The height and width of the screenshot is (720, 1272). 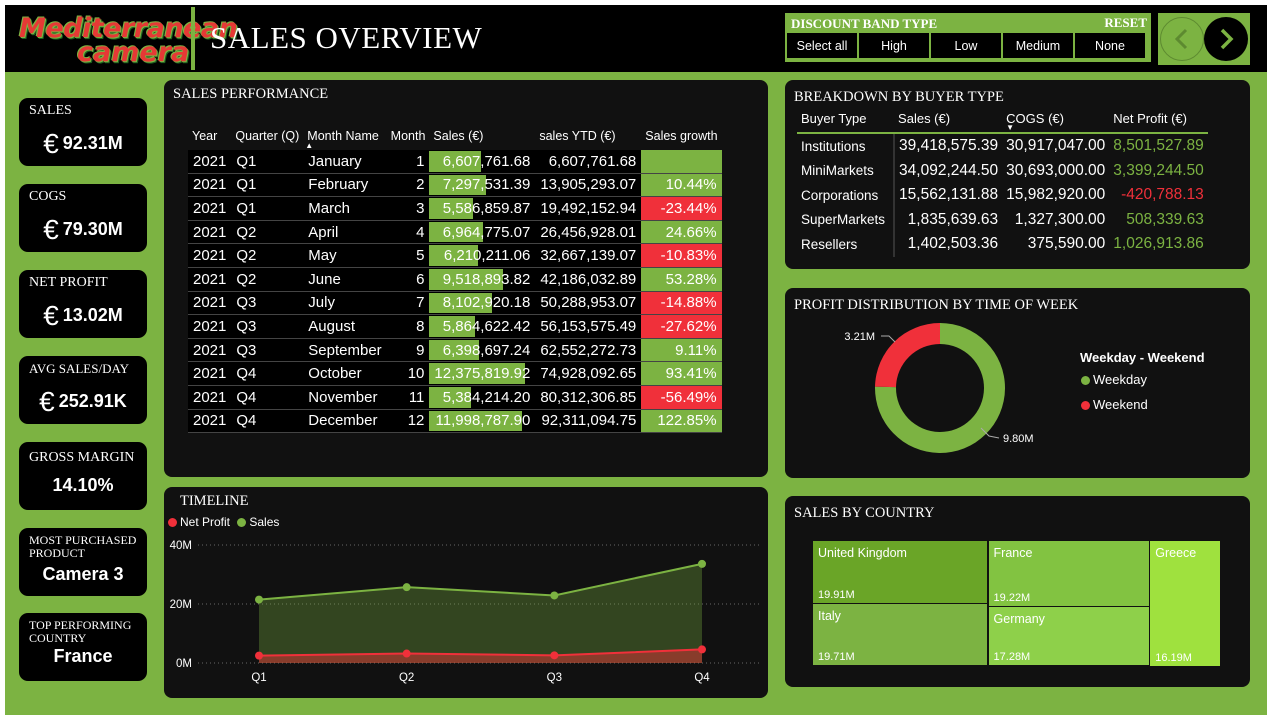 What do you see at coordinates (486, 397) in the screenshot?
I see `cell-sales-value: 5,384,214.20` at bounding box center [486, 397].